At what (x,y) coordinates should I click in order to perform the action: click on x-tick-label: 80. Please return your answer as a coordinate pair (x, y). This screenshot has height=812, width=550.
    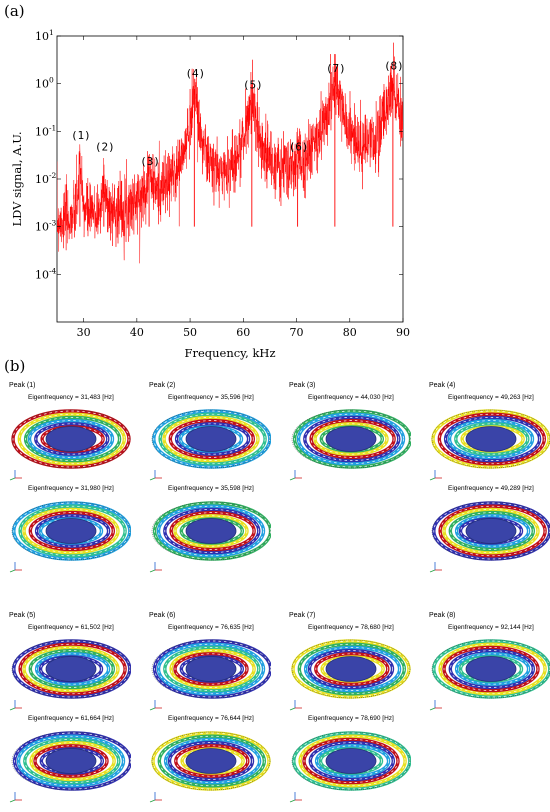
    Looking at the image, I should click on (350, 332).